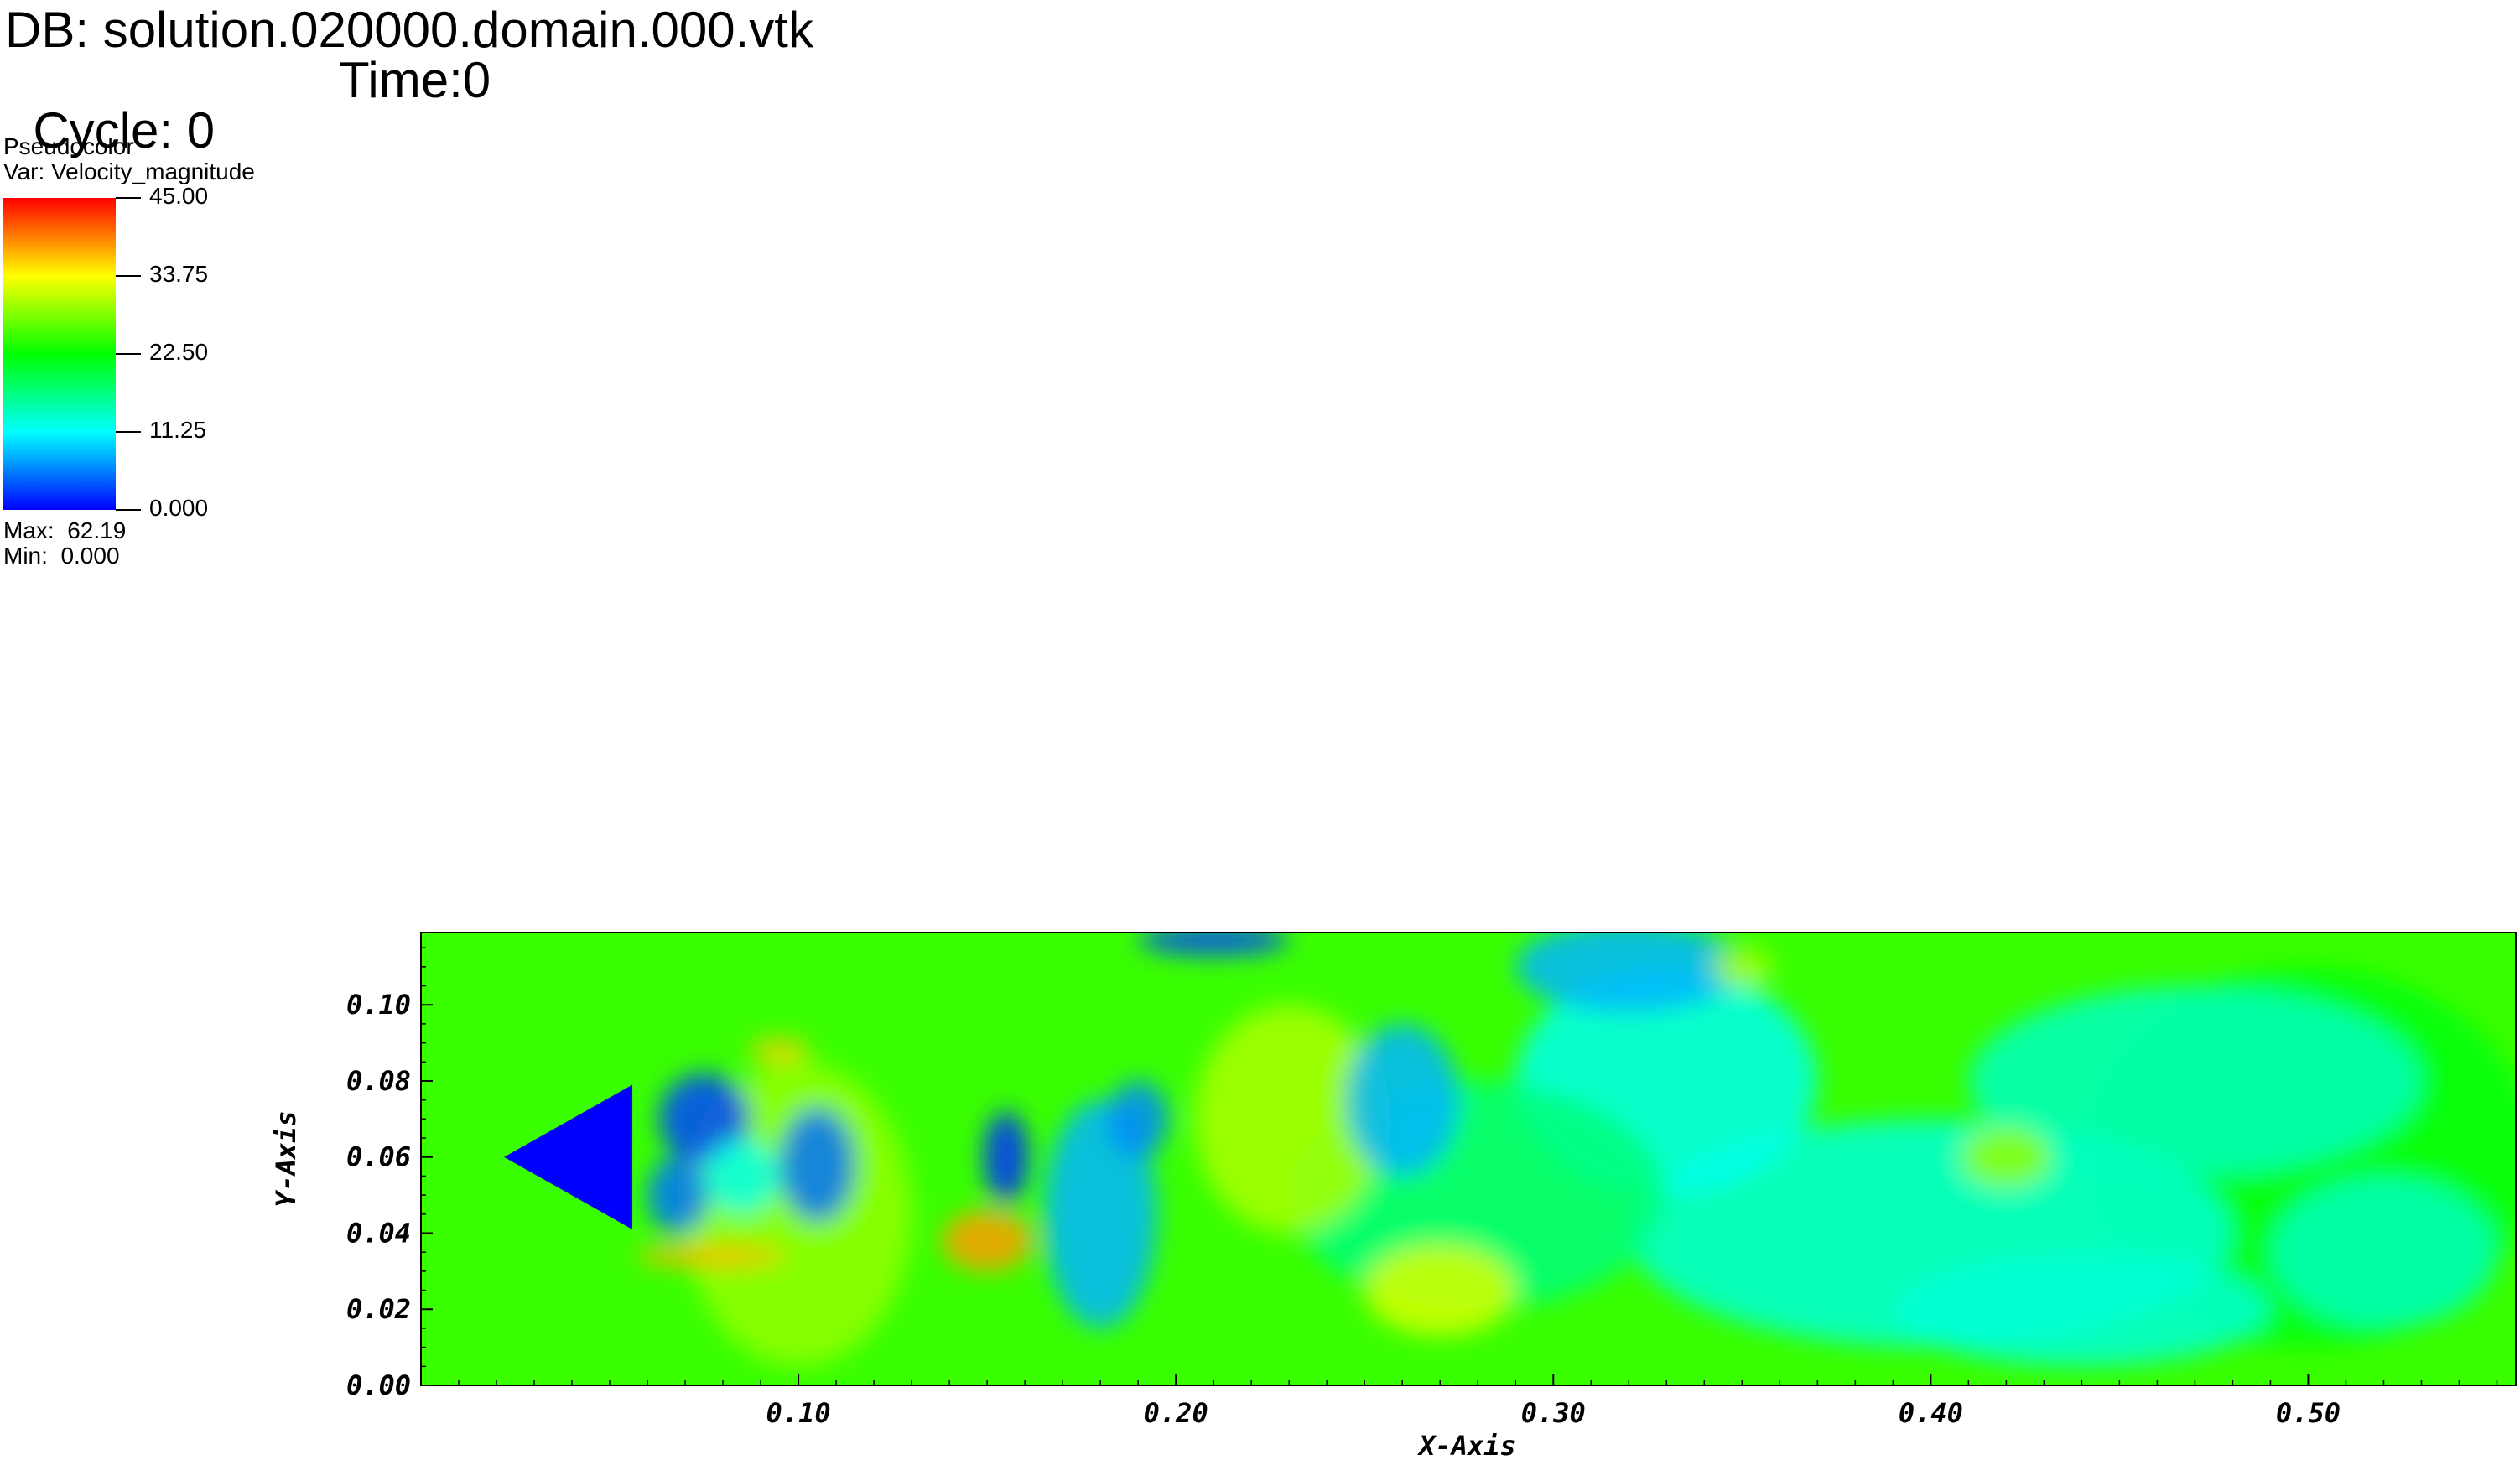  I want to click on x-tick-label: 0.40, so click(1931, 1413).